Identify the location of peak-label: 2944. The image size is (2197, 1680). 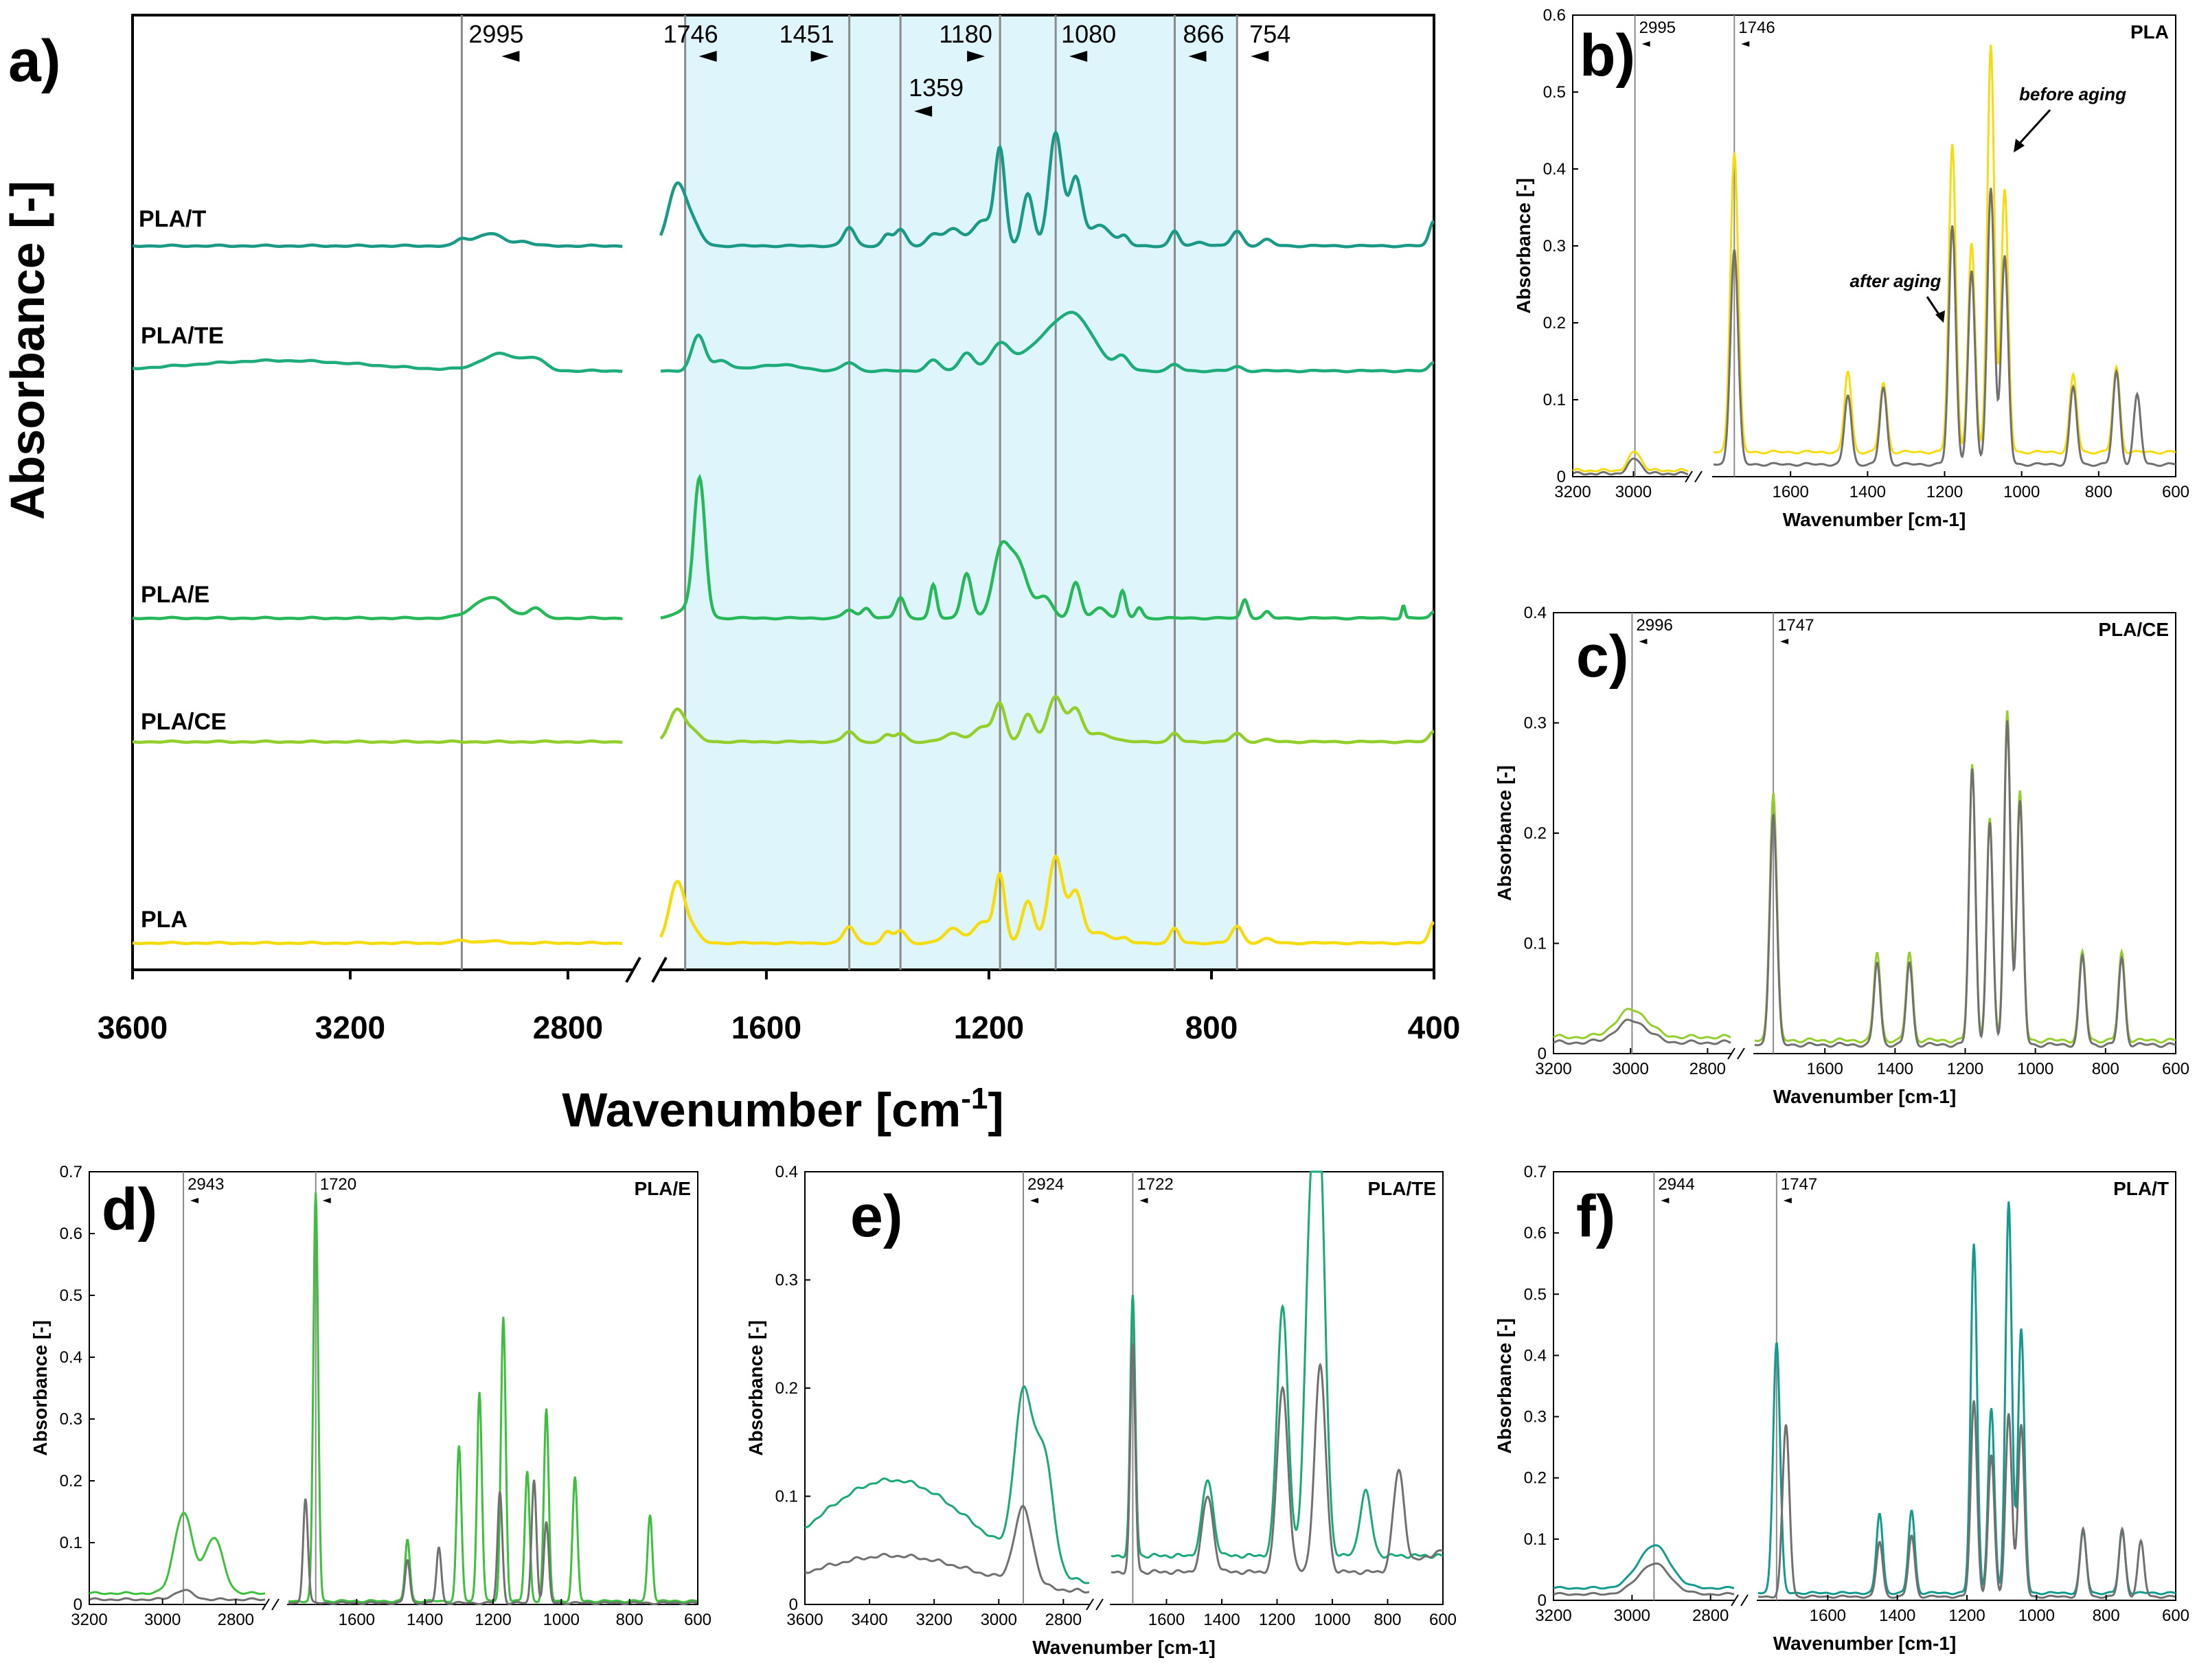
(1676, 1184).